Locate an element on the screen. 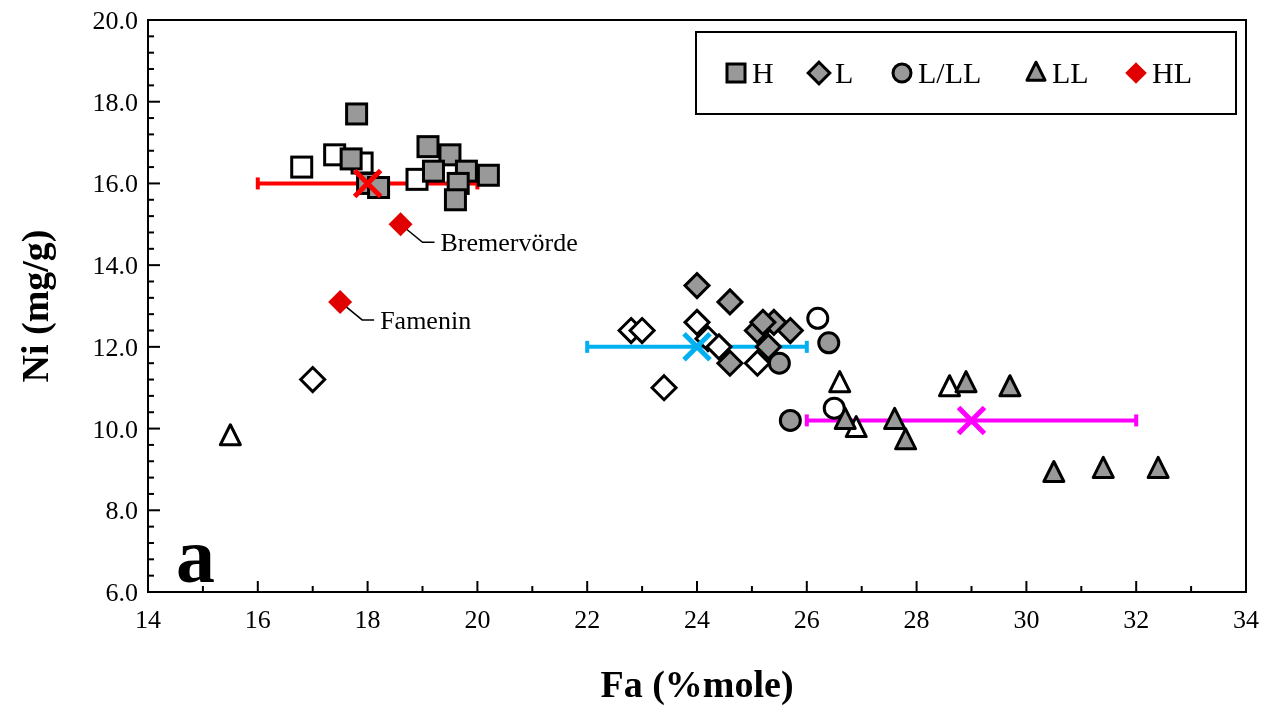 The image size is (1274, 709). legend-label: HL is located at coordinates (1172, 72).